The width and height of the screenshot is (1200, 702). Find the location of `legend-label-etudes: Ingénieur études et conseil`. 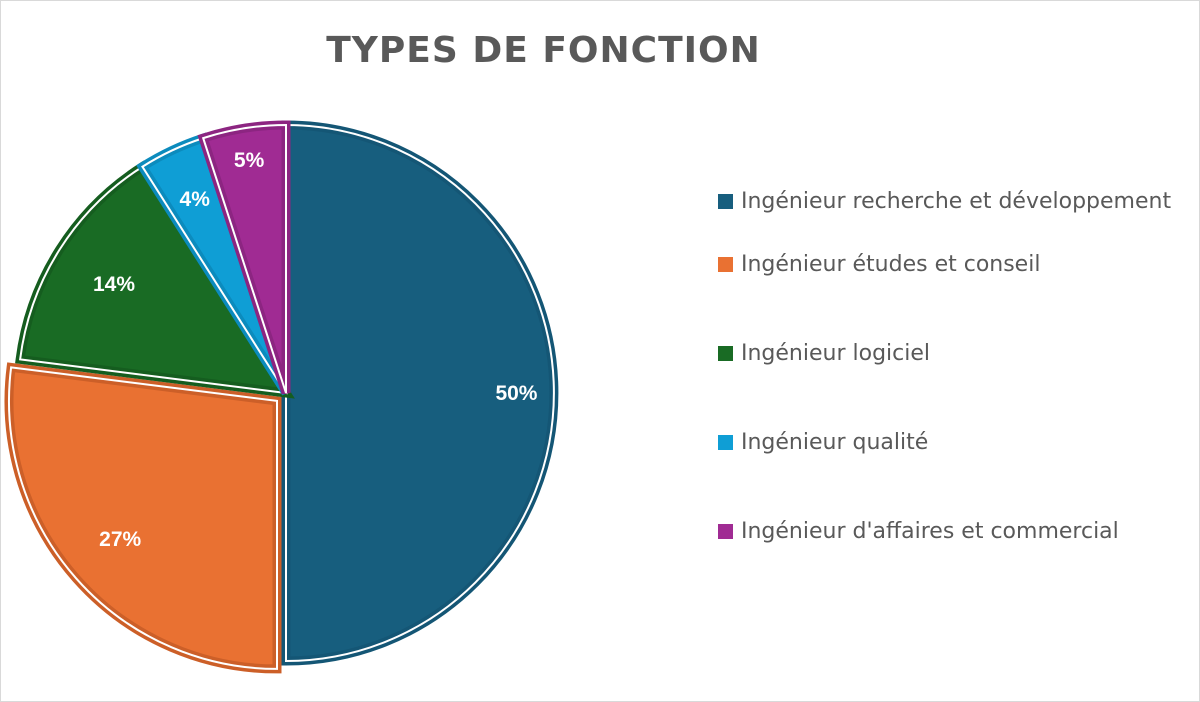

legend-label-etudes: Ingénieur études et conseil is located at coordinates (891, 264).